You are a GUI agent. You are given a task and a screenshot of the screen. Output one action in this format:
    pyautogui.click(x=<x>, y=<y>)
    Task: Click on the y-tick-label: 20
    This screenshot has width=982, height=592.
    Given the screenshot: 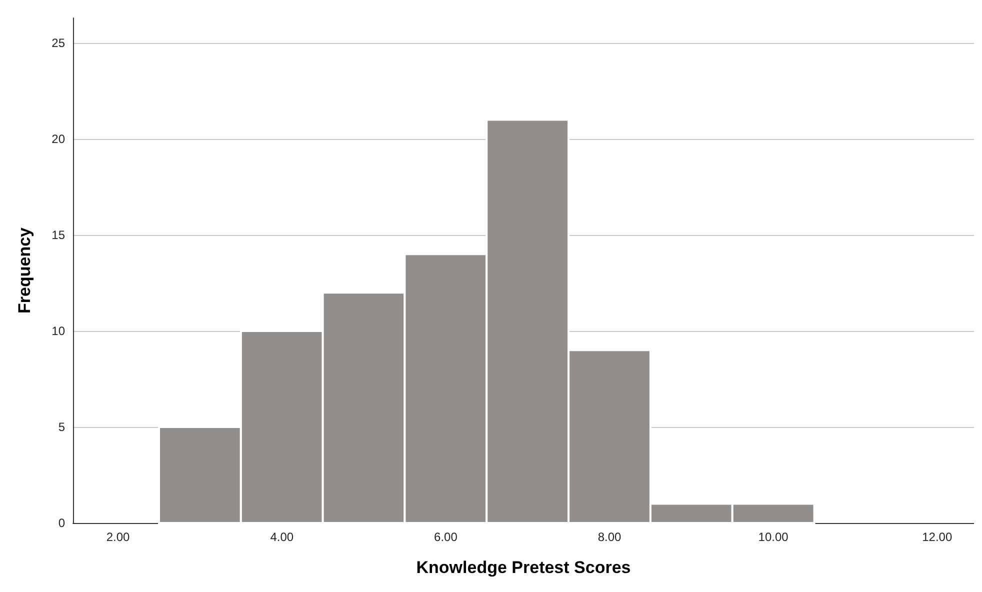 What is the action you would take?
    pyautogui.click(x=59, y=139)
    